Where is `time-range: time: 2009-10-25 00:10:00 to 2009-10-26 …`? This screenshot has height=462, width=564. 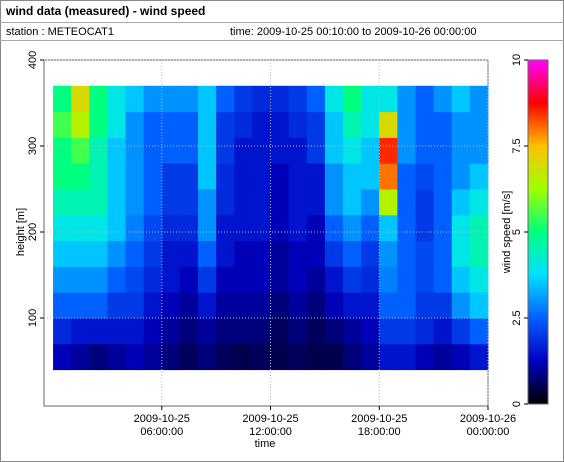
time-range: time: 2009-10-25 00:10:00 to 2009-10-26 … is located at coordinates (353, 32).